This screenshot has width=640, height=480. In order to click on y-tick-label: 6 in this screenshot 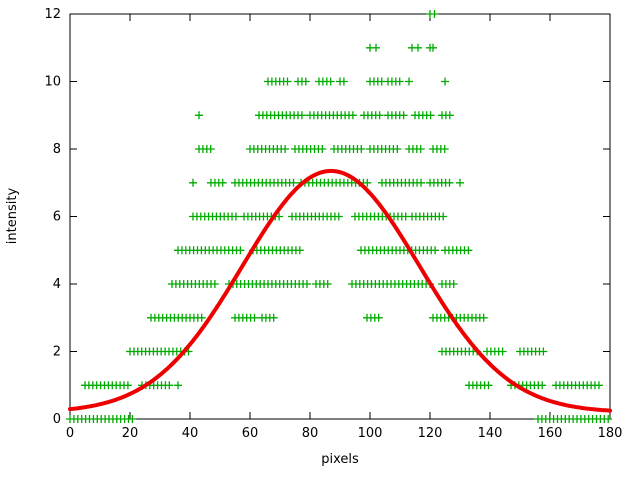, I will do `click(57, 217)`.